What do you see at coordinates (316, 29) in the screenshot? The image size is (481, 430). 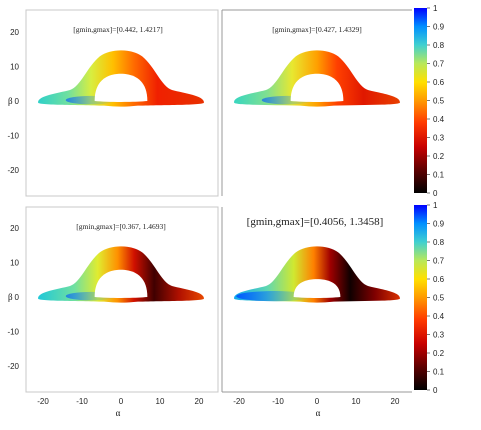 I see `panel-title-2: [gmin,gmax]=[0.427, 1.4329]` at bounding box center [316, 29].